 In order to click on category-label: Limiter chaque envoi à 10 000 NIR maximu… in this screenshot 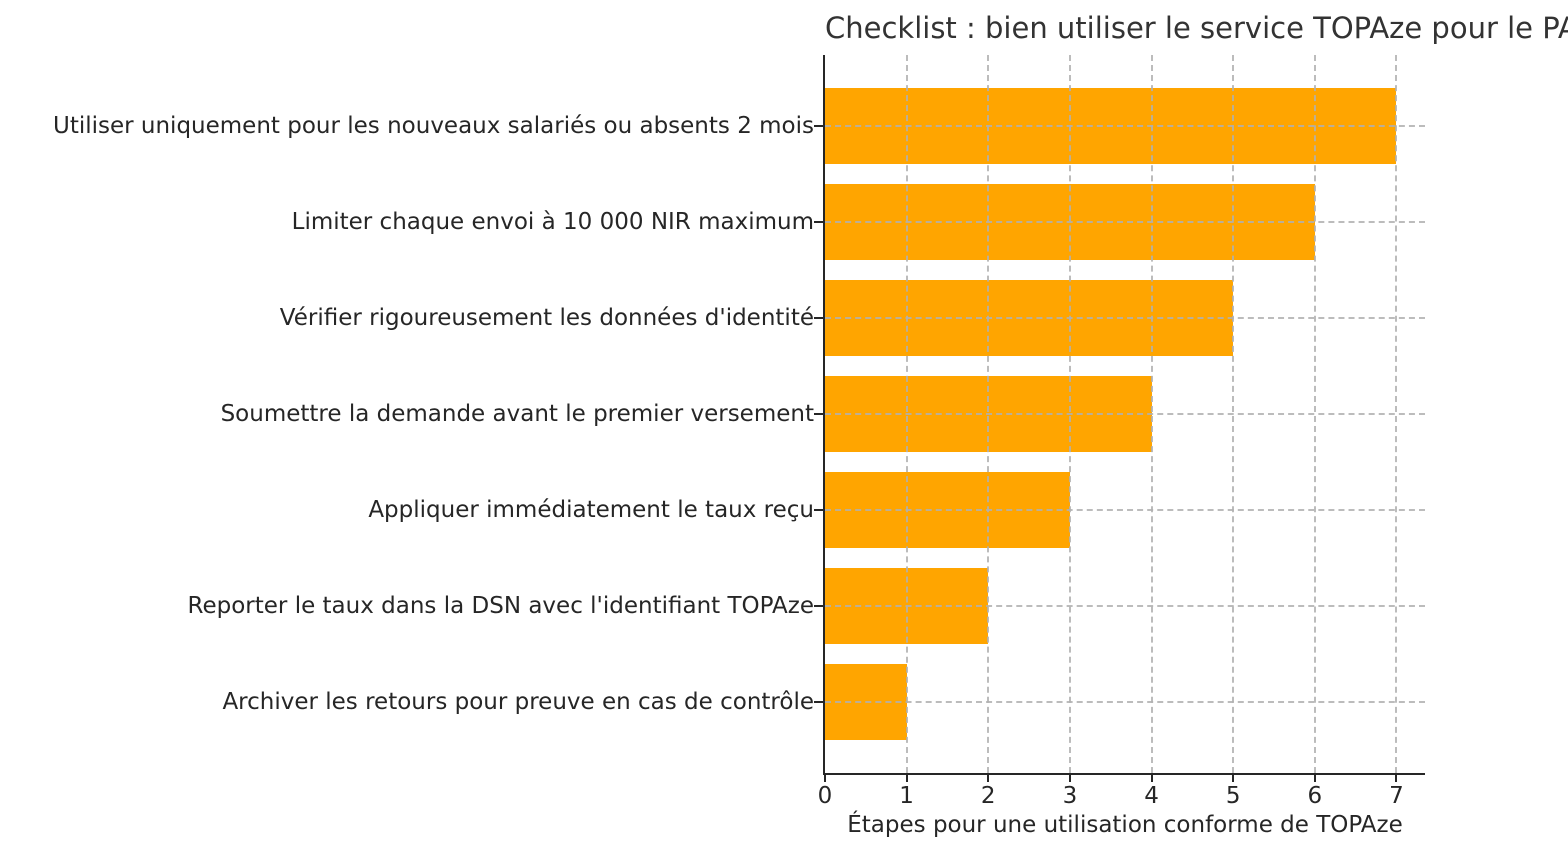, I will do `click(552, 222)`.